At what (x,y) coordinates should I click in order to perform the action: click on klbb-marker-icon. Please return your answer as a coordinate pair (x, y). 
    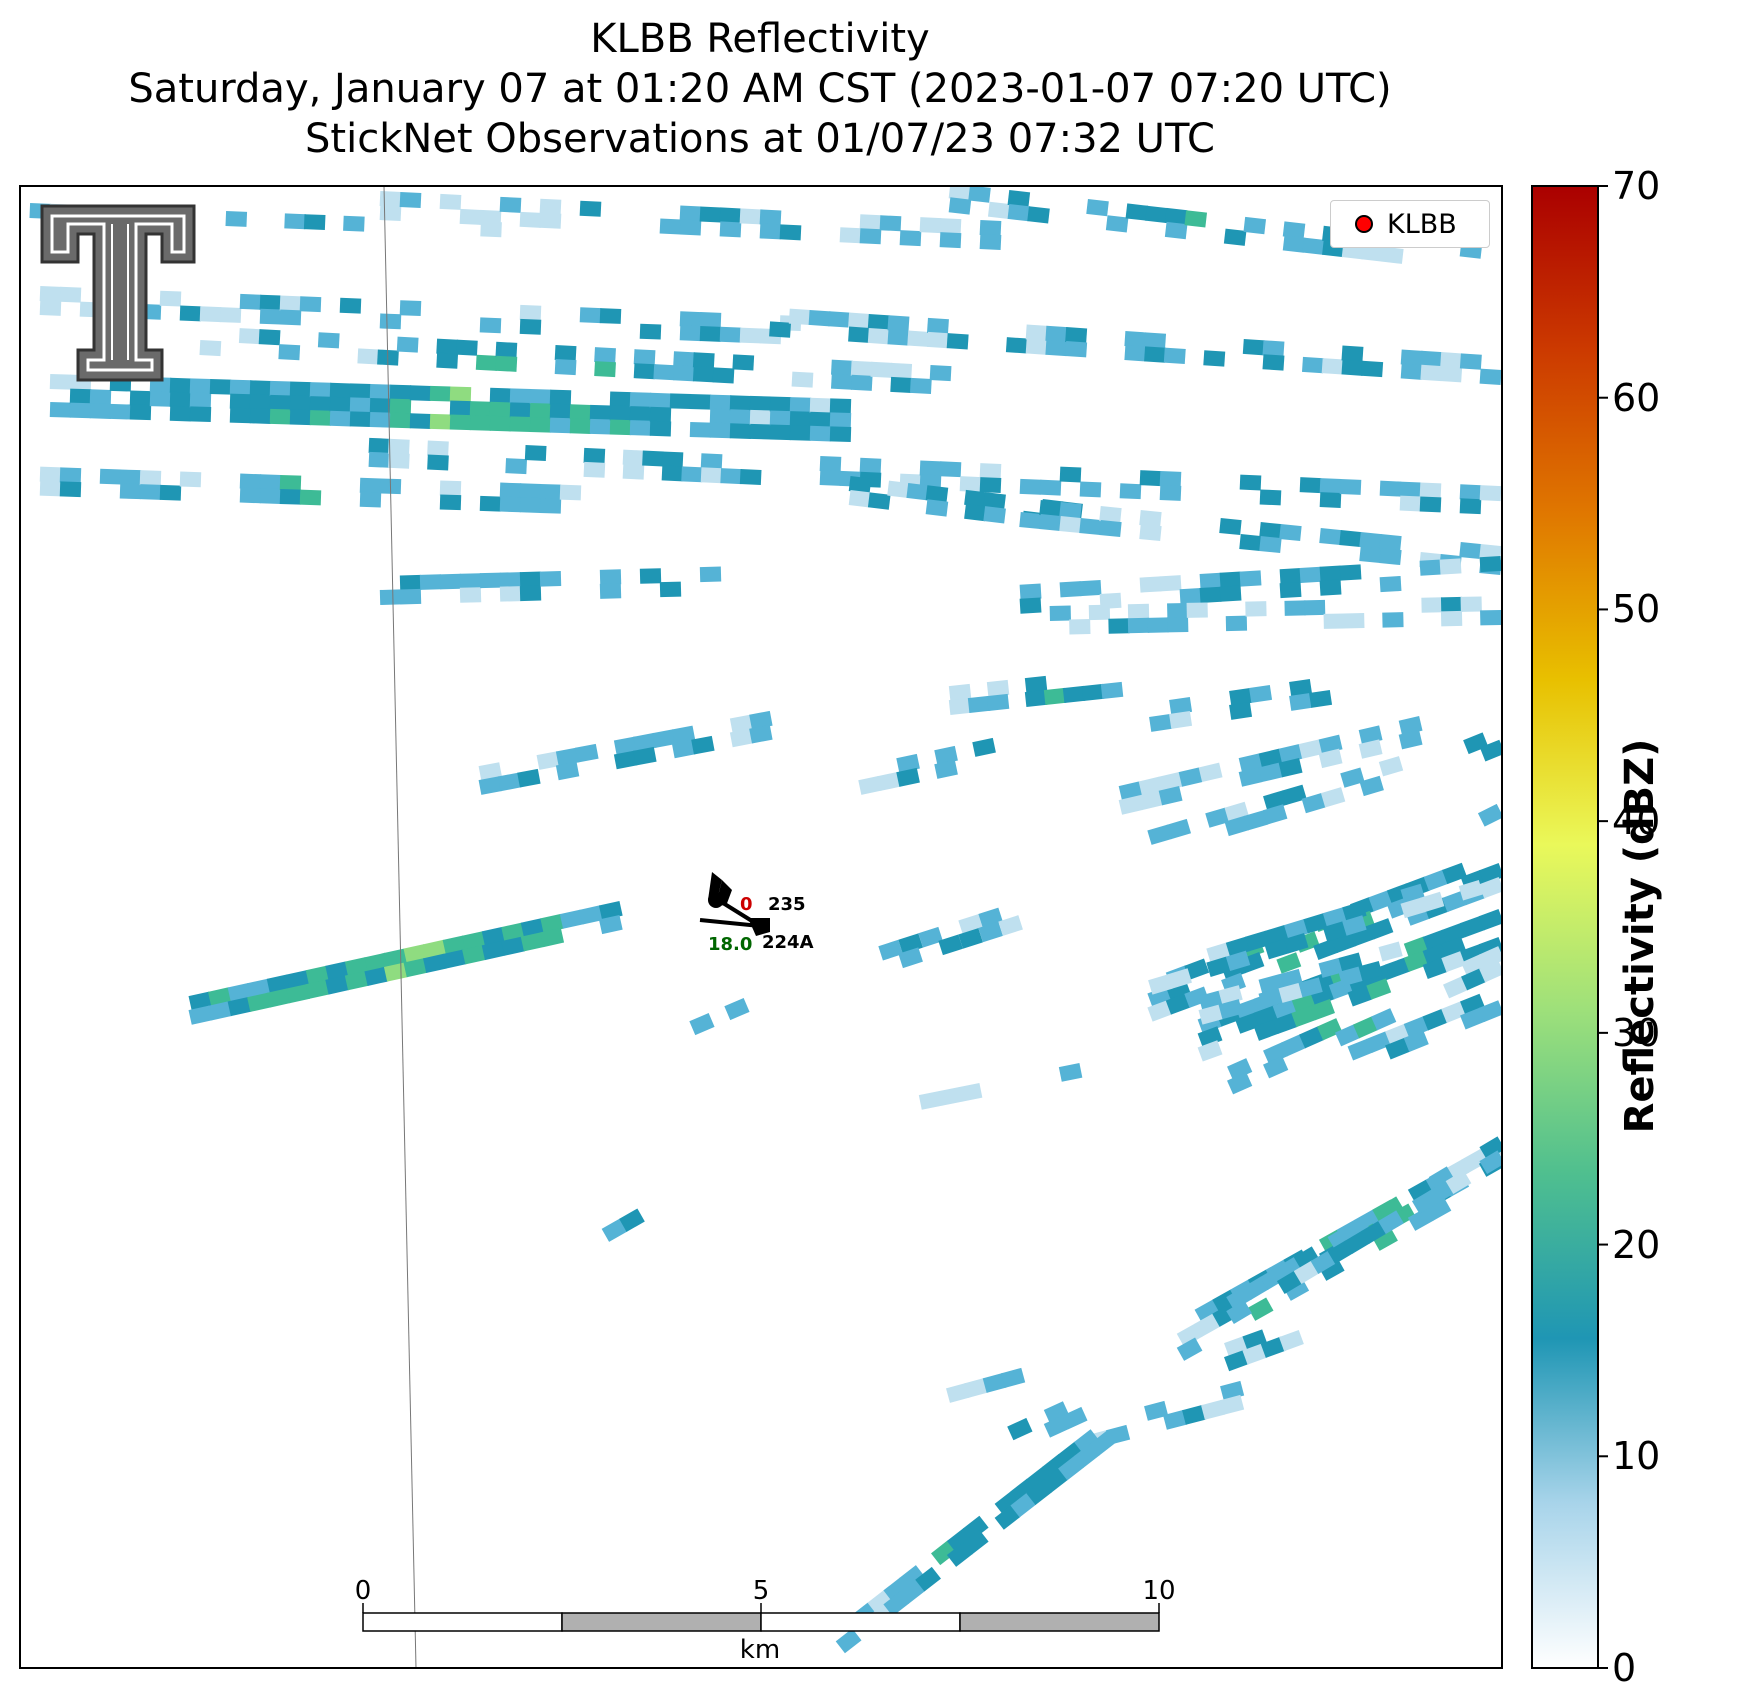
    Looking at the image, I should click on (1364, 224).